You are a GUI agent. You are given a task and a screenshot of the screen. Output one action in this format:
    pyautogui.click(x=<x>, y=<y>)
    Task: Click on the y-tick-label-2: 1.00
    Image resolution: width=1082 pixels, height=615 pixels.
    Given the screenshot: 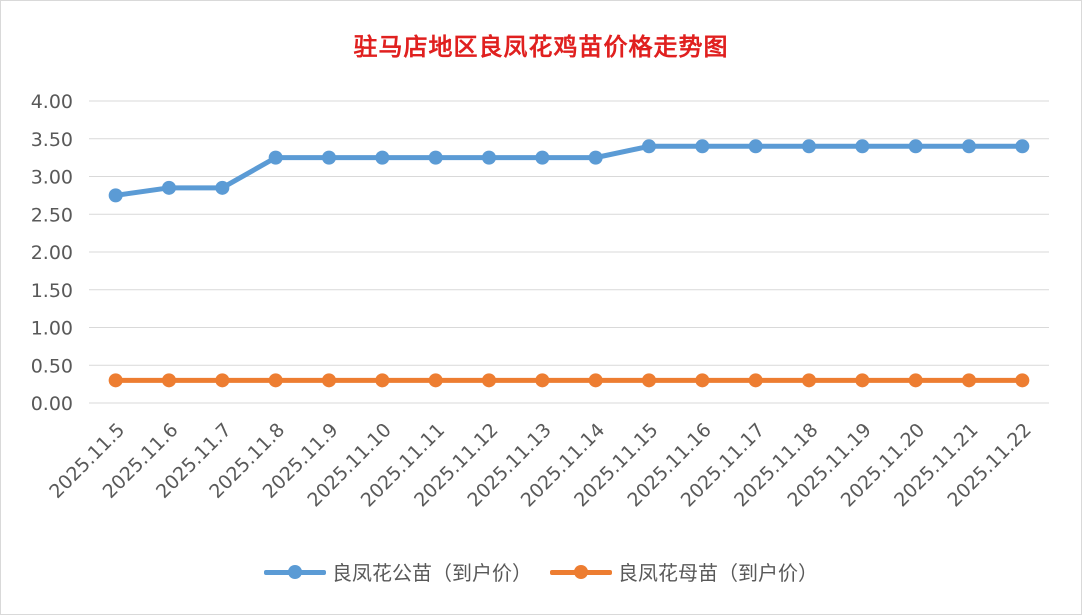 What is the action you would take?
    pyautogui.click(x=52, y=329)
    